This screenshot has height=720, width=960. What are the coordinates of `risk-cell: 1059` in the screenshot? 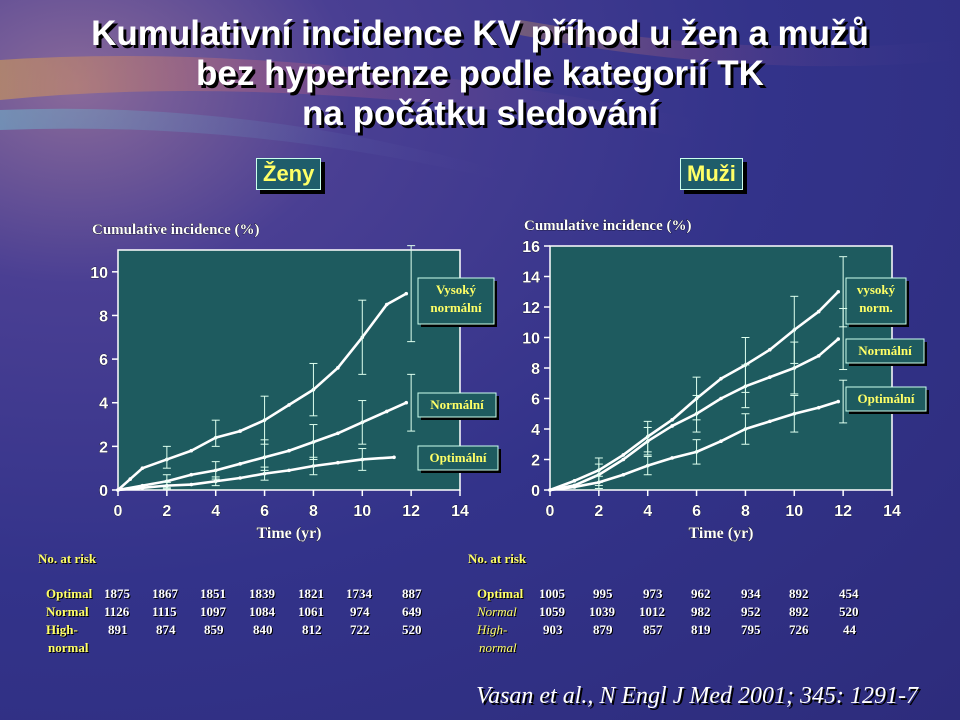 It's located at (552, 611).